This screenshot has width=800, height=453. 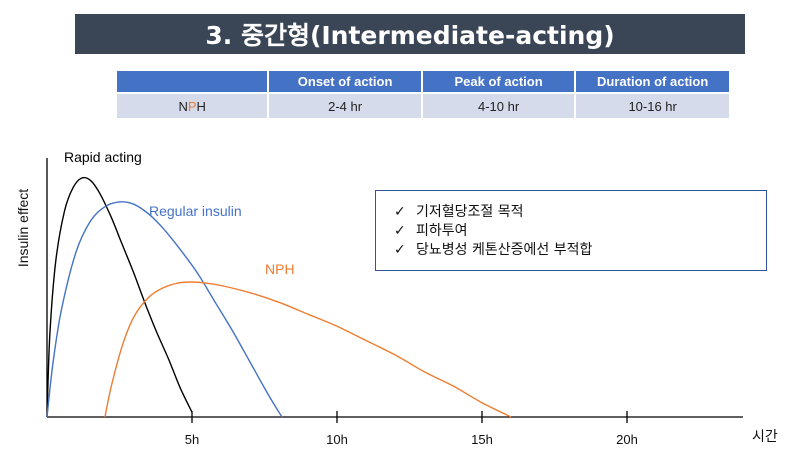 What do you see at coordinates (470, 212) in the screenshot?
I see `note-text: 기저혈당조절 목적` at bounding box center [470, 212].